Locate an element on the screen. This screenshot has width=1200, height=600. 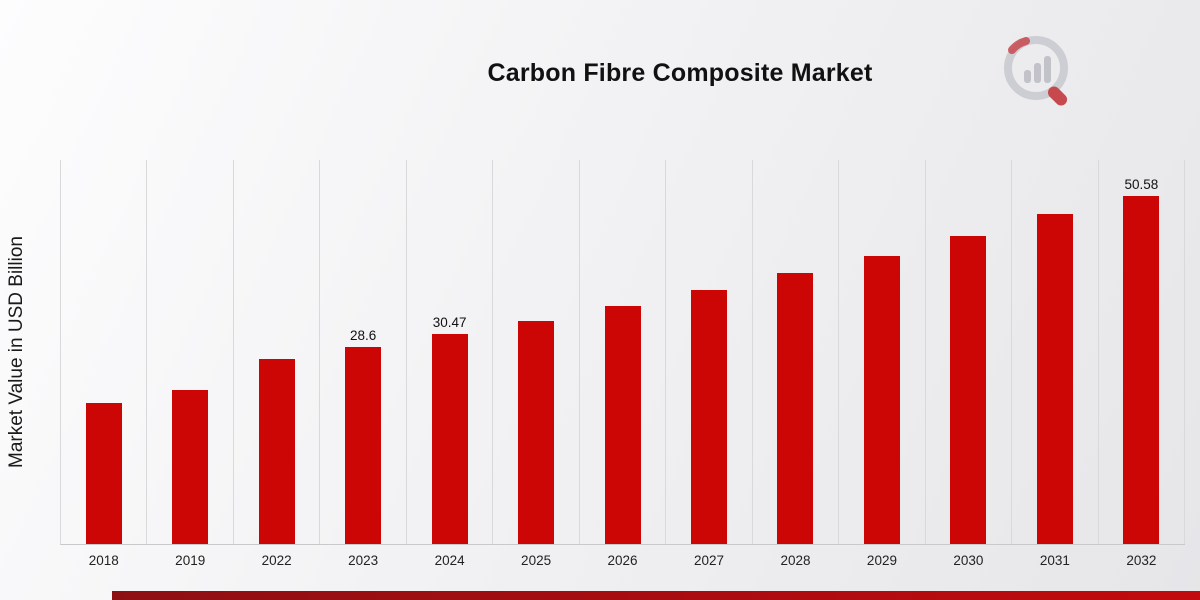
category-slot-2027: 2027 is located at coordinates (709, 364).